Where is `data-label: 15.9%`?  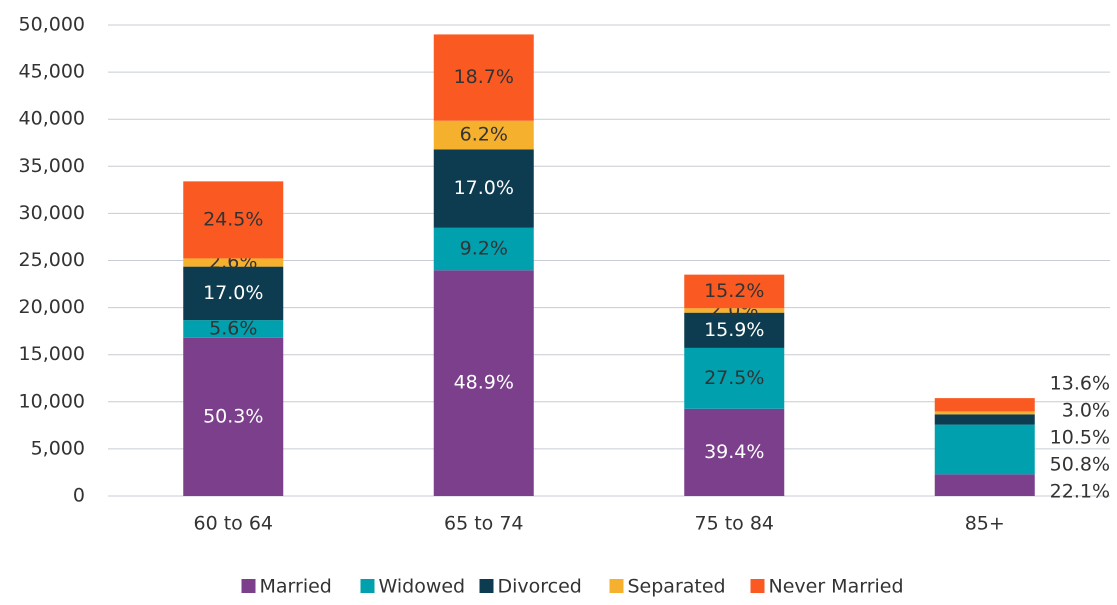
data-label: 15.9% is located at coordinates (734, 330).